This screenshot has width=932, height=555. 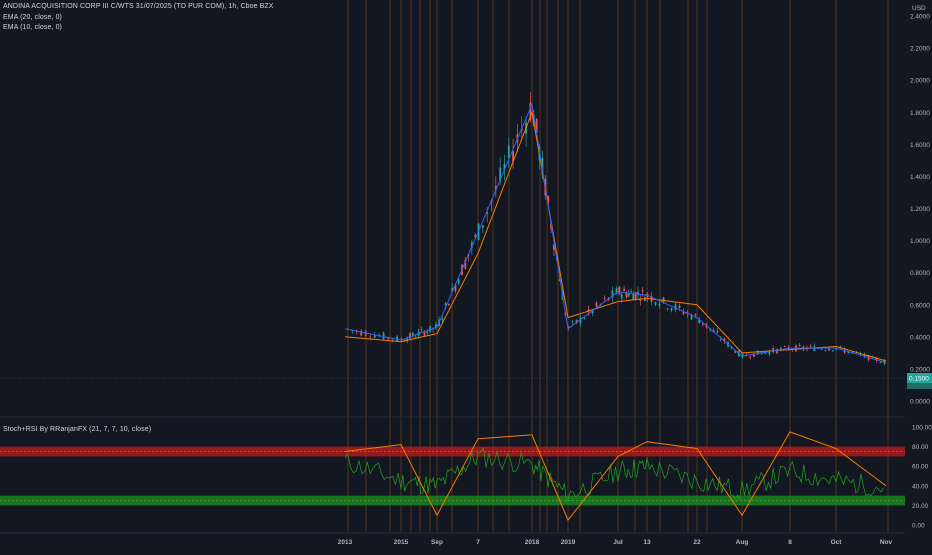 What do you see at coordinates (922, 477) in the screenshot?
I see `oscillator-axis: 100.00 80.00 60.00 40.00 20.00 0.00` at bounding box center [922, 477].